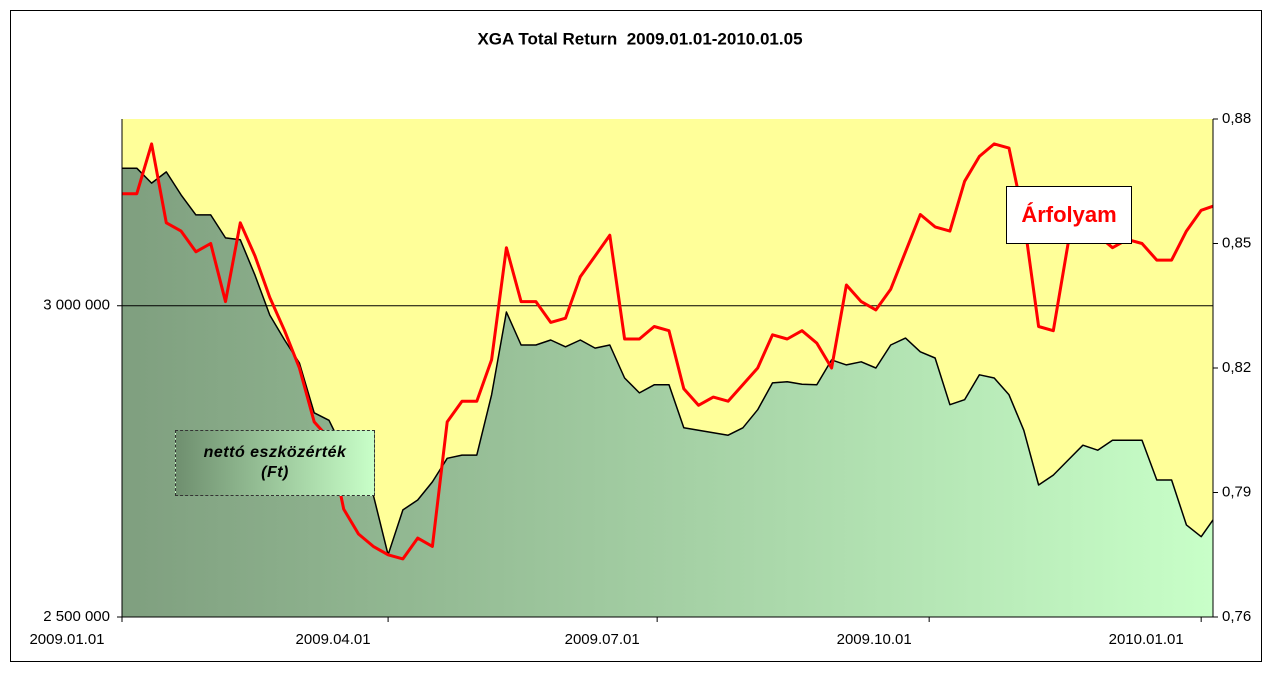  What do you see at coordinates (1236, 491) in the screenshot?
I see `y2-tick-label: 0,79` at bounding box center [1236, 491].